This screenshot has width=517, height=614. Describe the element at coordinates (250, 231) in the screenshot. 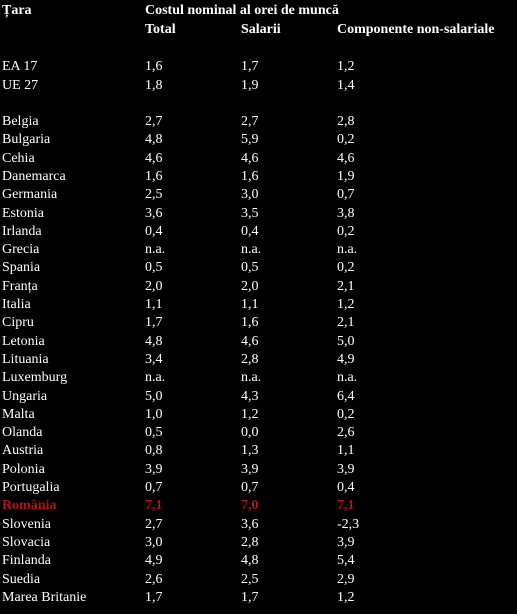

I see `wages-cell: 0,4` at that location.